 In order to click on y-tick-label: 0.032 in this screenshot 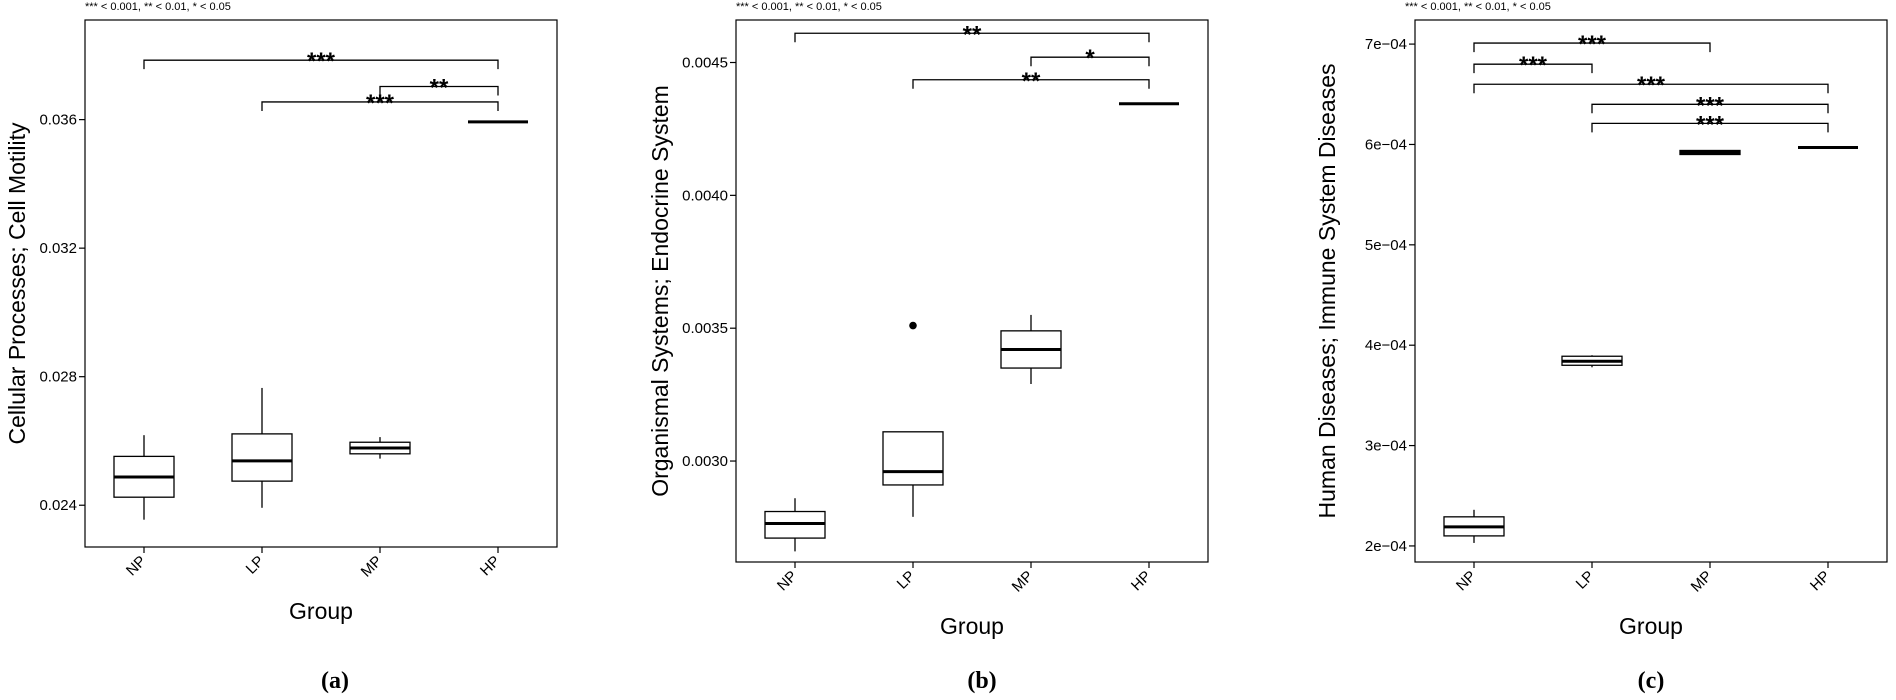, I will do `click(58, 248)`.